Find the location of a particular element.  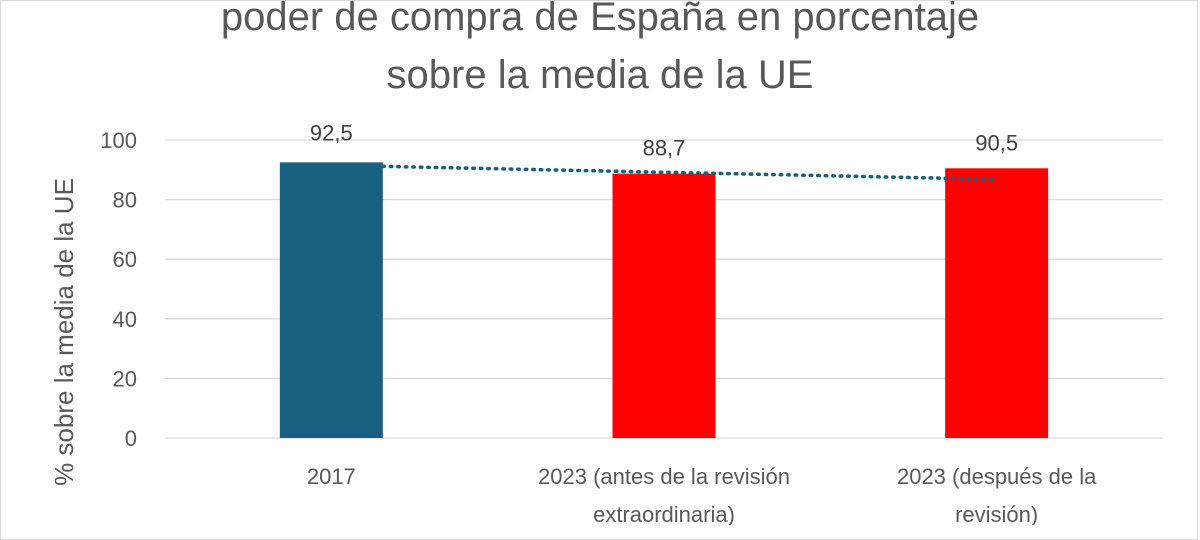

x-category-label: 2023 (antes de la revisión is located at coordinates (664, 476).